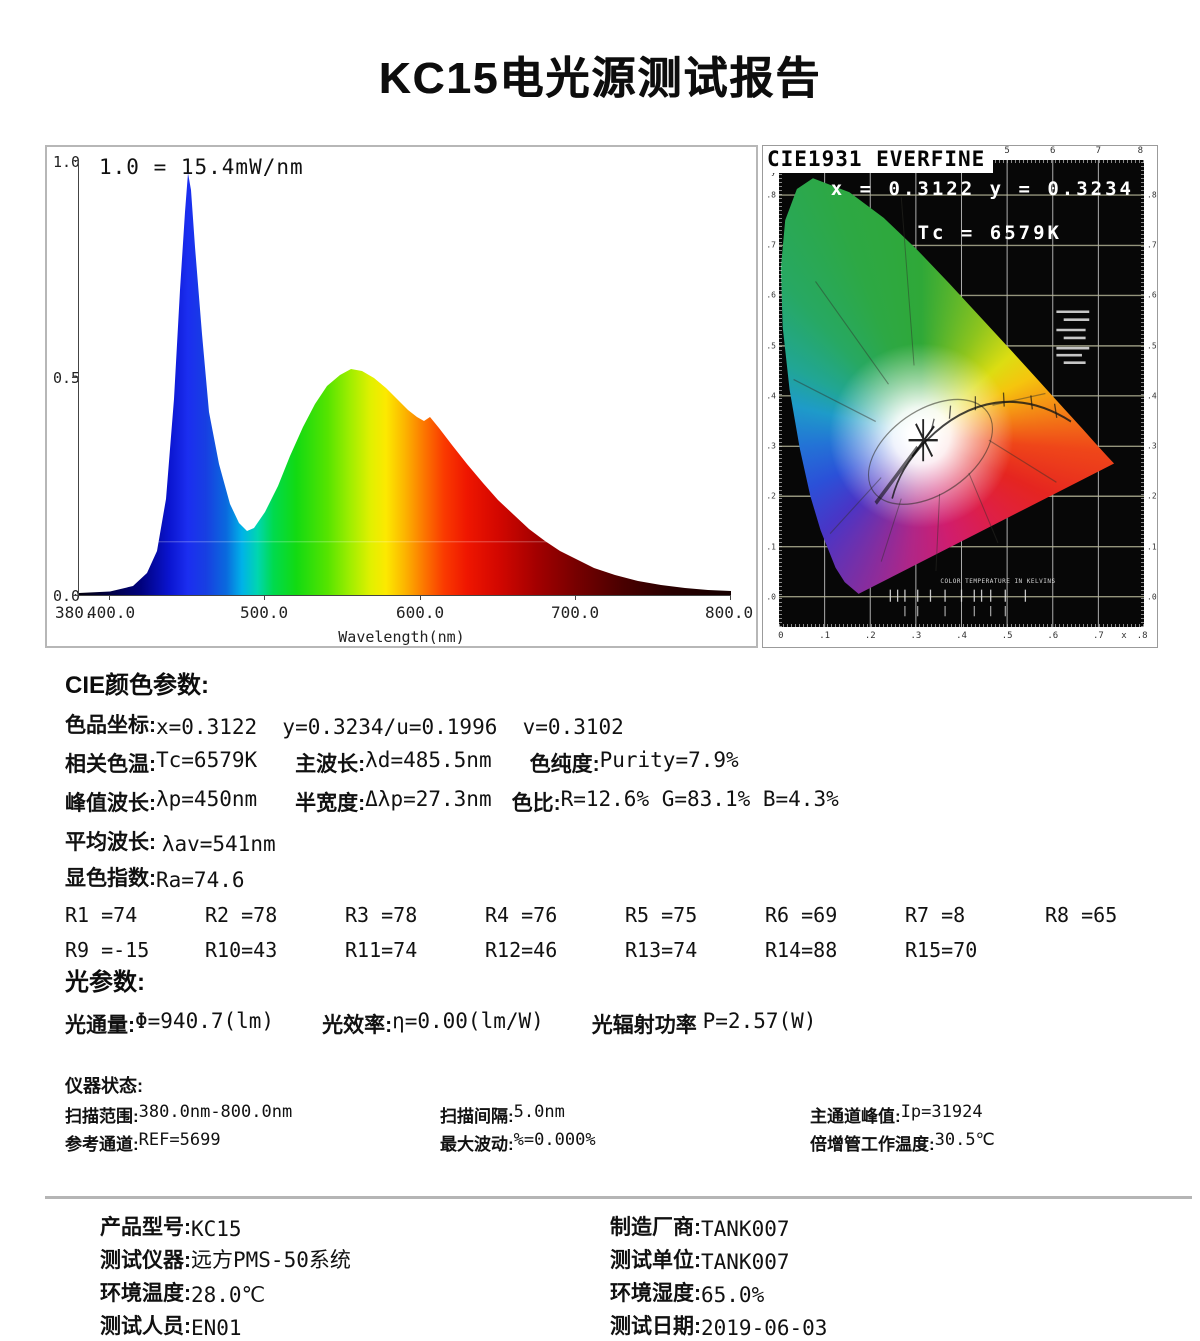  I want to click on footer-row-test-date: 测试日期: 2019-06-03, so click(719, 1327).